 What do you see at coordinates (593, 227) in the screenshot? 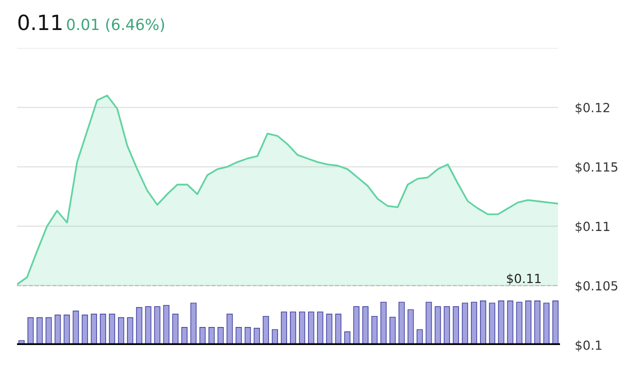
I see `y-tick-label: $0.11` at bounding box center [593, 227].